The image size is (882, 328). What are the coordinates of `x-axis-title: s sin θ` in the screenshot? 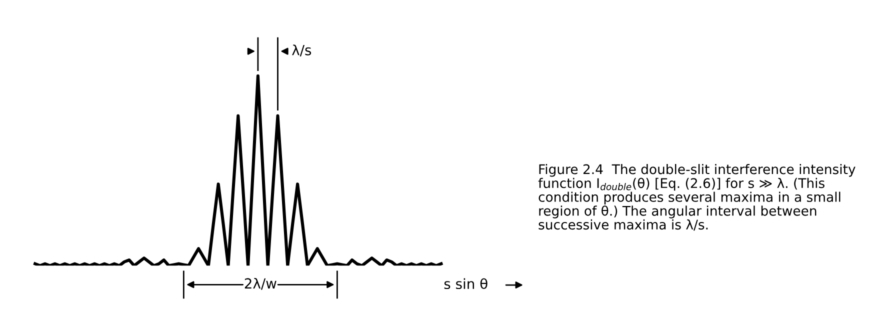 It's located at (466, 284).